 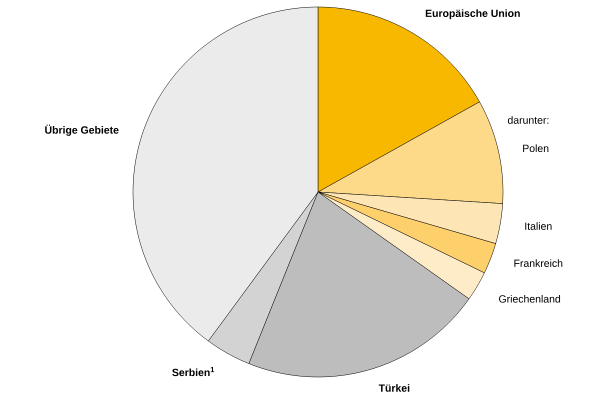 What do you see at coordinates (535, 148) in the screenshot?
I see `slice-label: Polen` at bounding box center [535, 148].